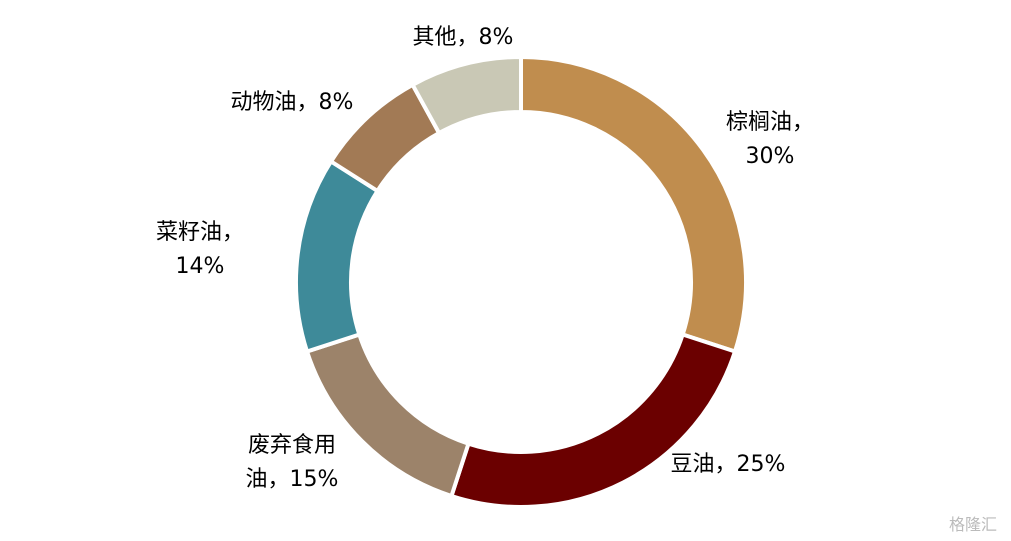 Image resolution: width=1011 pixels, height=541 pixels. What do you see at coordinates (703, 464) in the screenshot?
I see `label-category: 豆油，` at bounding box center [703, 464].